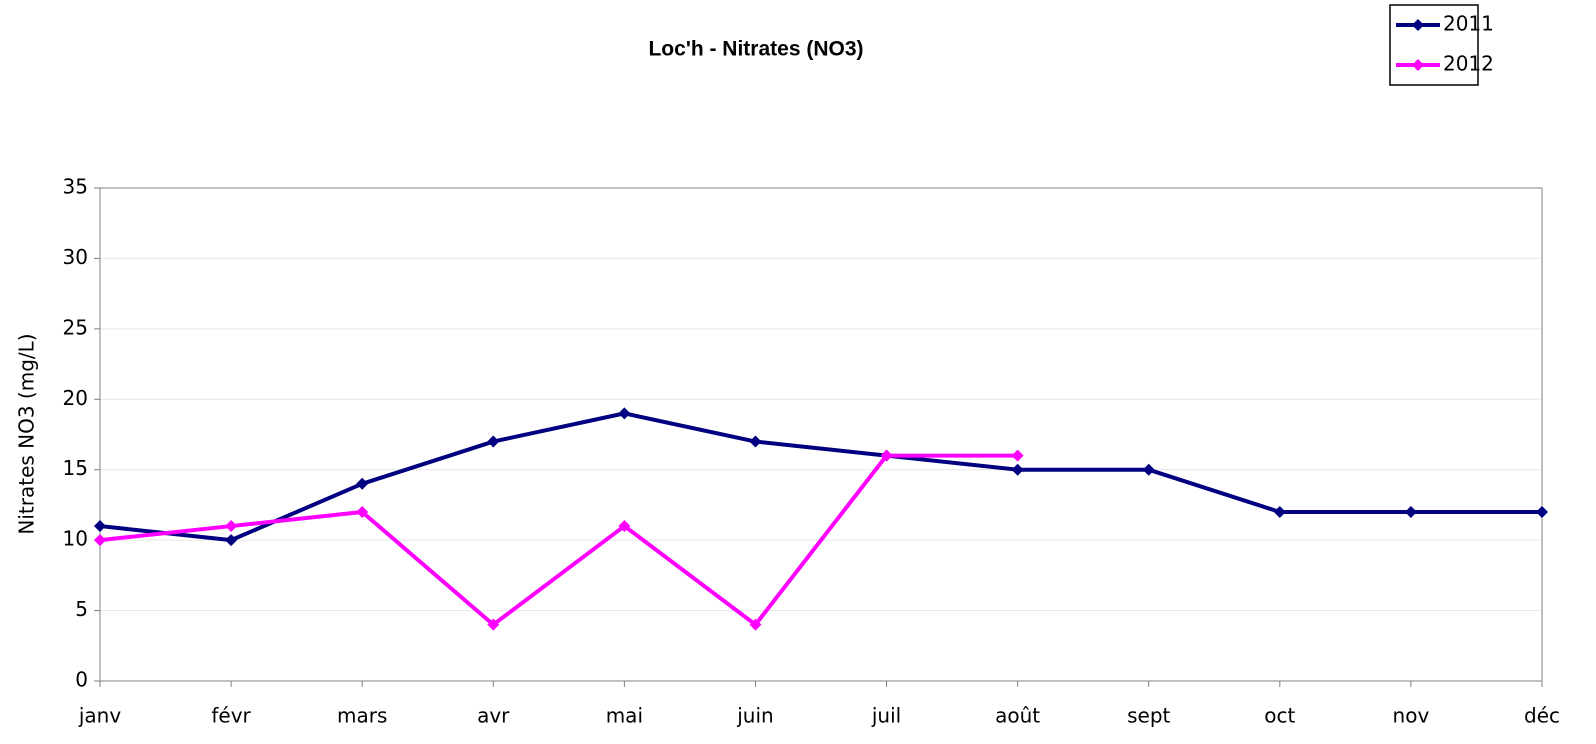 The width and height of the screenshot is (1596, 744). What do you see at coordinates (754, 716) in the screenshot?
I see `x-tick-label: juin` at bounding box center [754, 716].